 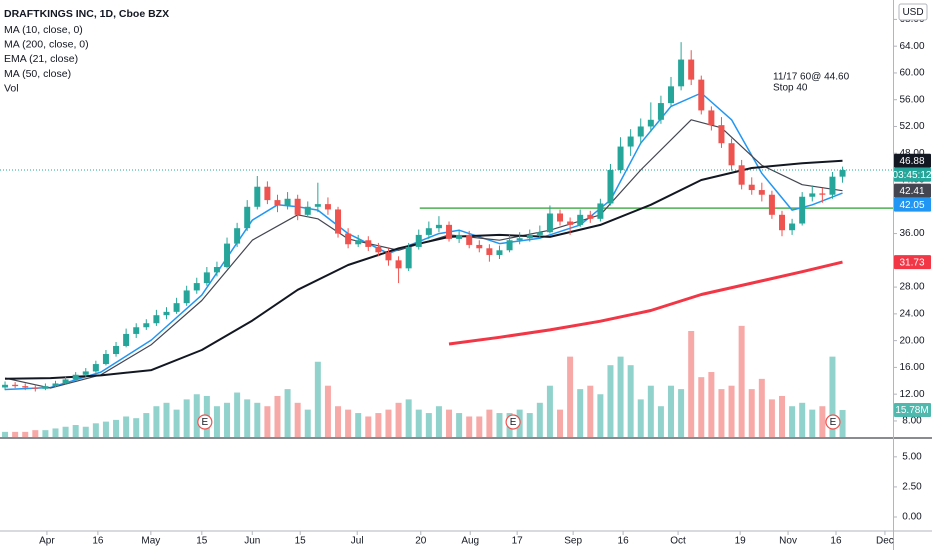 What do you see at coordinates (741, 541) in the screenshot?
I see `x-tick-label: 19` at bounding box center [741, 541].